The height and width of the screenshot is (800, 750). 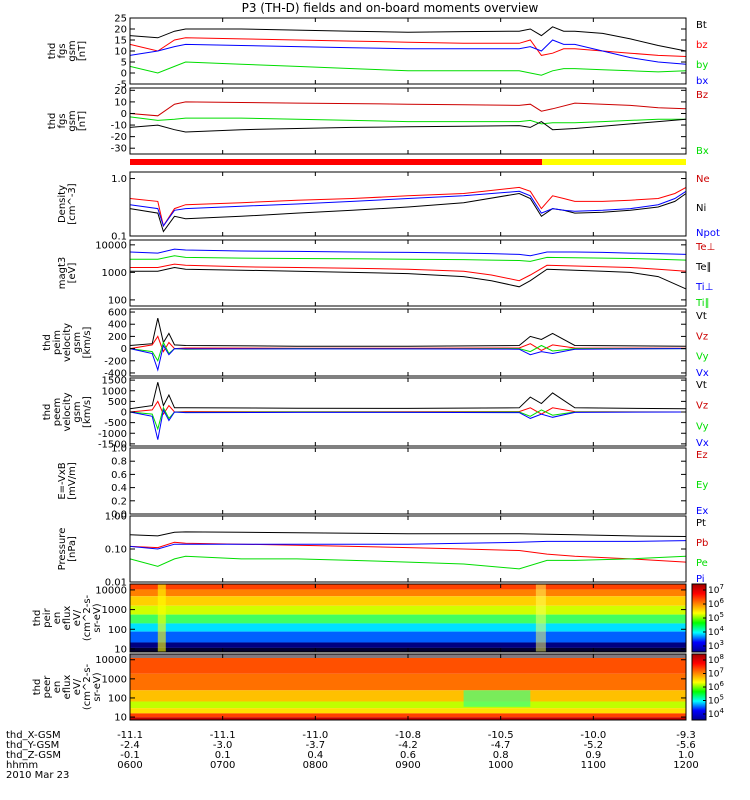 What do you see at coordinates (47, 617) in the screenshot?
I see `ylabel-line: peir` at bounding box center [47, 617].